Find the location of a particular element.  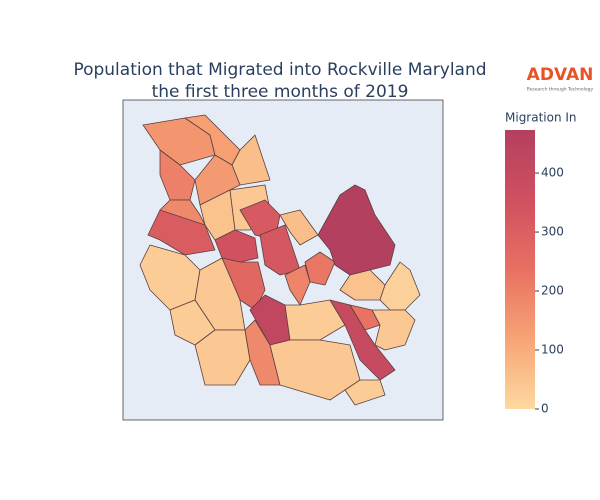

colorbar-tick-label: 400 is located at coordinates (552, 173).